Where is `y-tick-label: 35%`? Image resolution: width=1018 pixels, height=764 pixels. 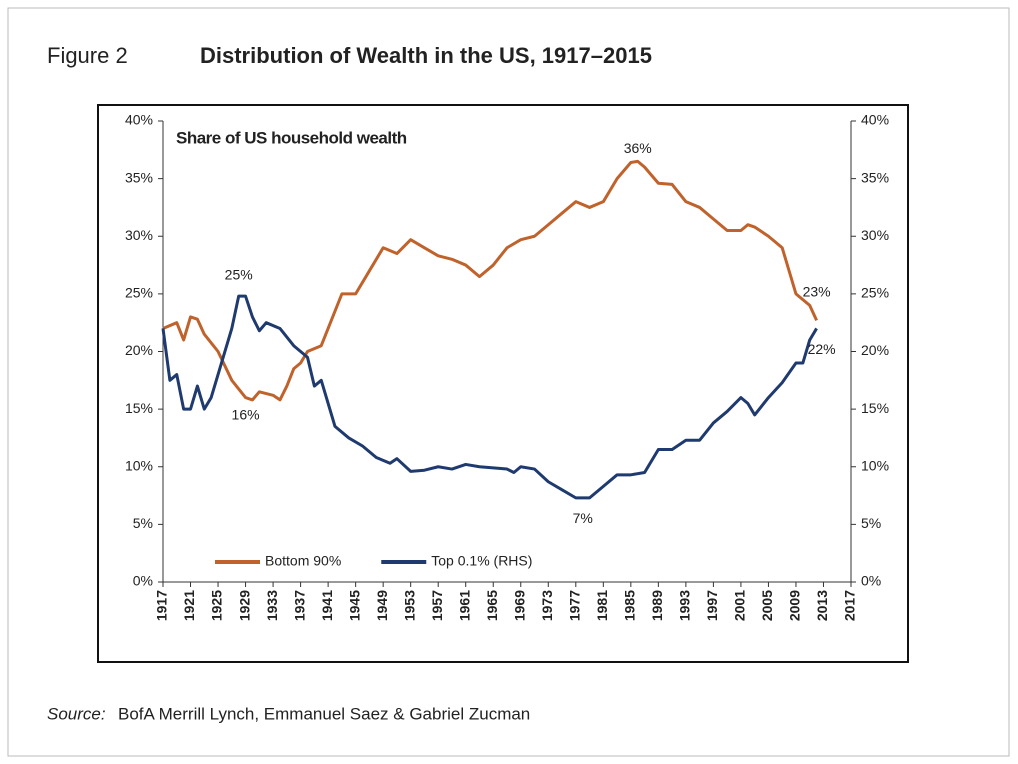 y-tick-label: 35% is located at coordinates (139, 177).